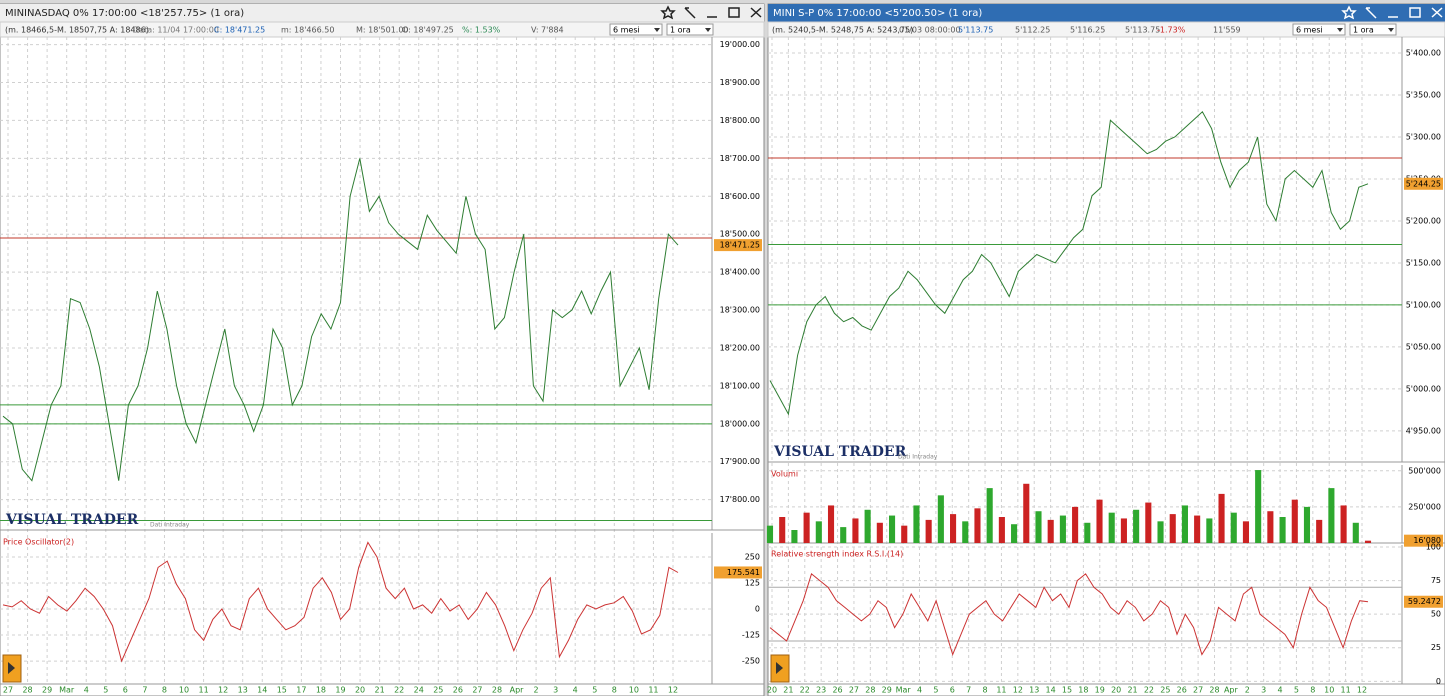  I want to click on x-tick-label: 20, so click(360, 690).